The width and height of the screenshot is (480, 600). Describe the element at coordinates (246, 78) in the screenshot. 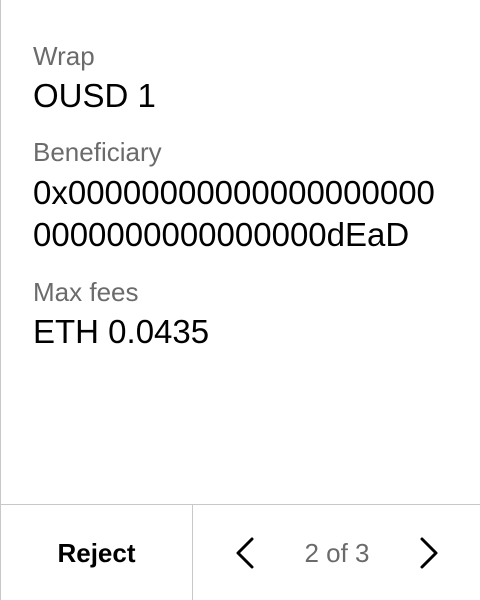

I see `field-wrap: Wrap OUSD 1` at that location.